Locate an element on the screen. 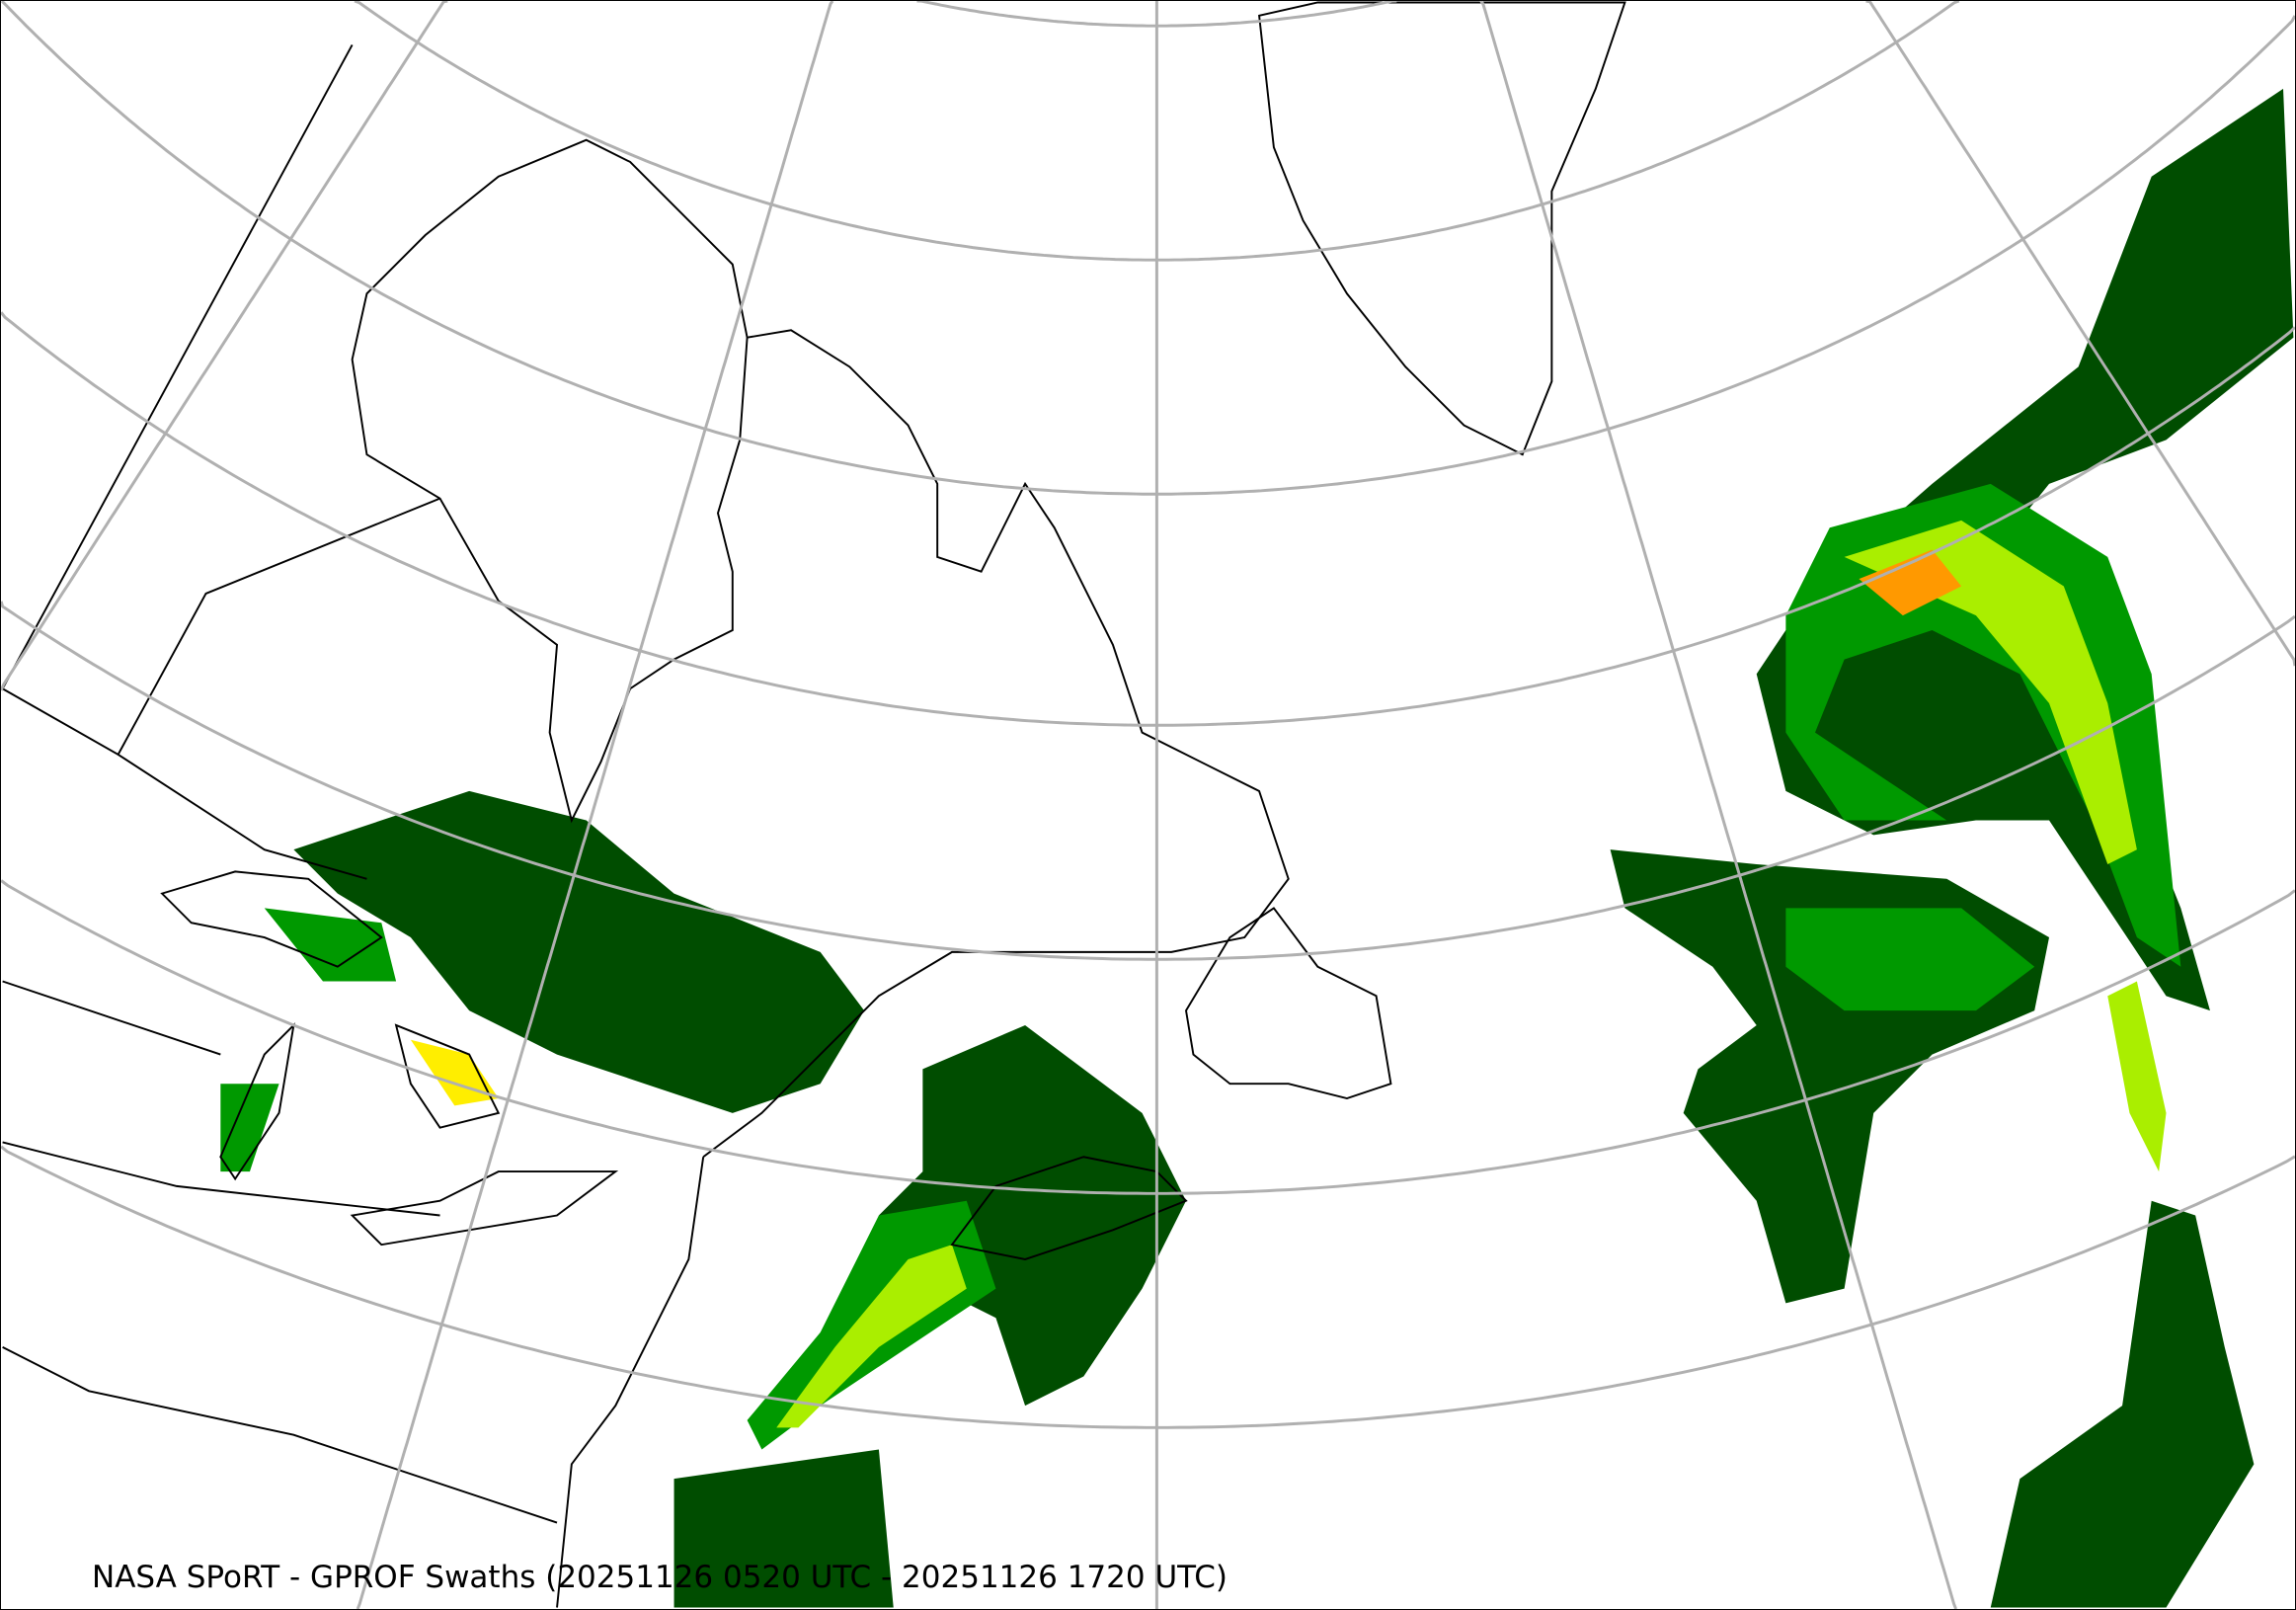  lake-superior is located at coordinates (272, 919).